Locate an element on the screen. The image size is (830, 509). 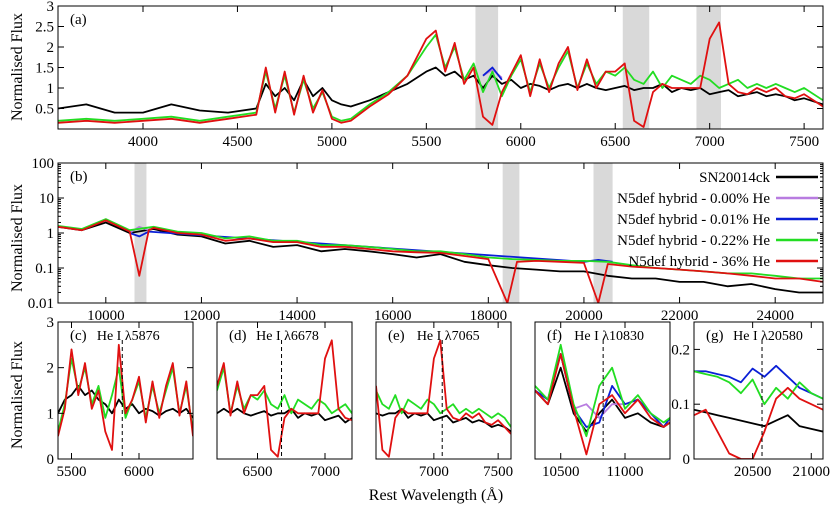
panel-f: 10500 11000 (f) He I λ10830 is located at coordinates (602, 400).